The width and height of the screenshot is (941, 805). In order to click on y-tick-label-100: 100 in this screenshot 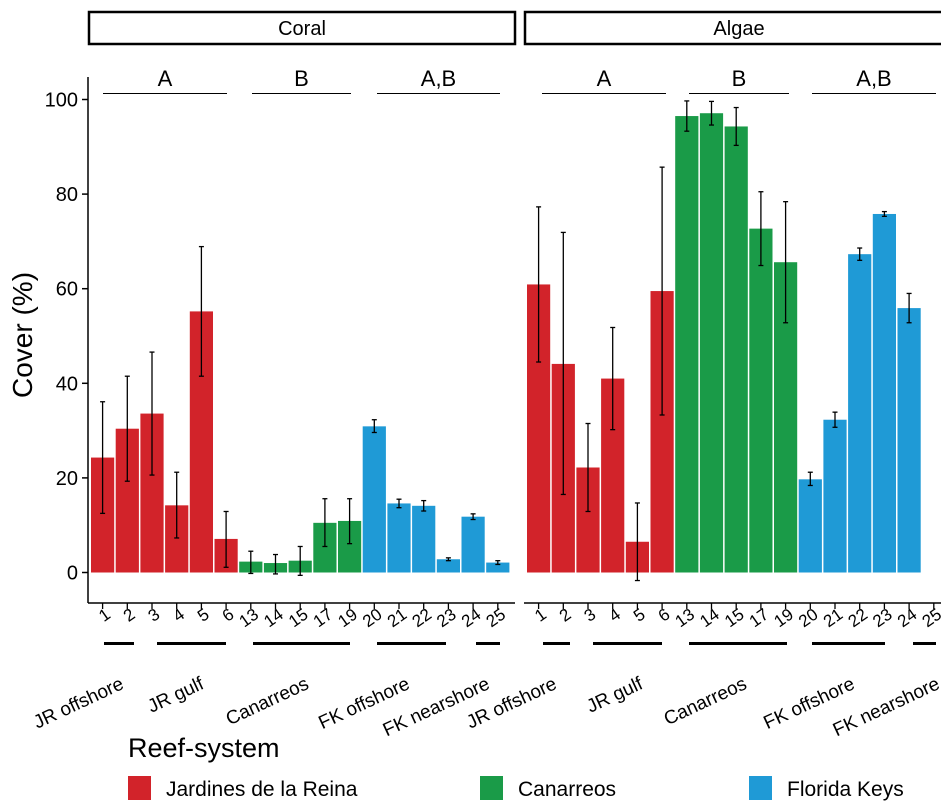, I will do `click(61, 101)`.